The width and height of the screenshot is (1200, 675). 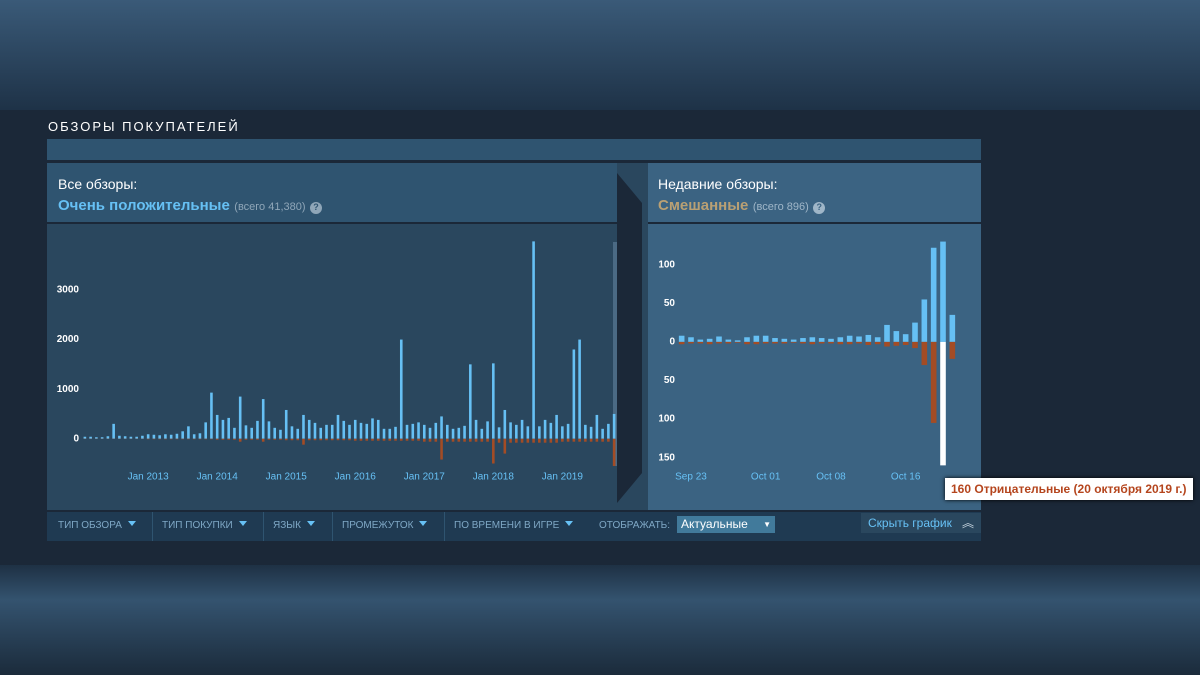 I want to click on filter: ПРОМЕЖУТОК, so click(x=384, y=525).